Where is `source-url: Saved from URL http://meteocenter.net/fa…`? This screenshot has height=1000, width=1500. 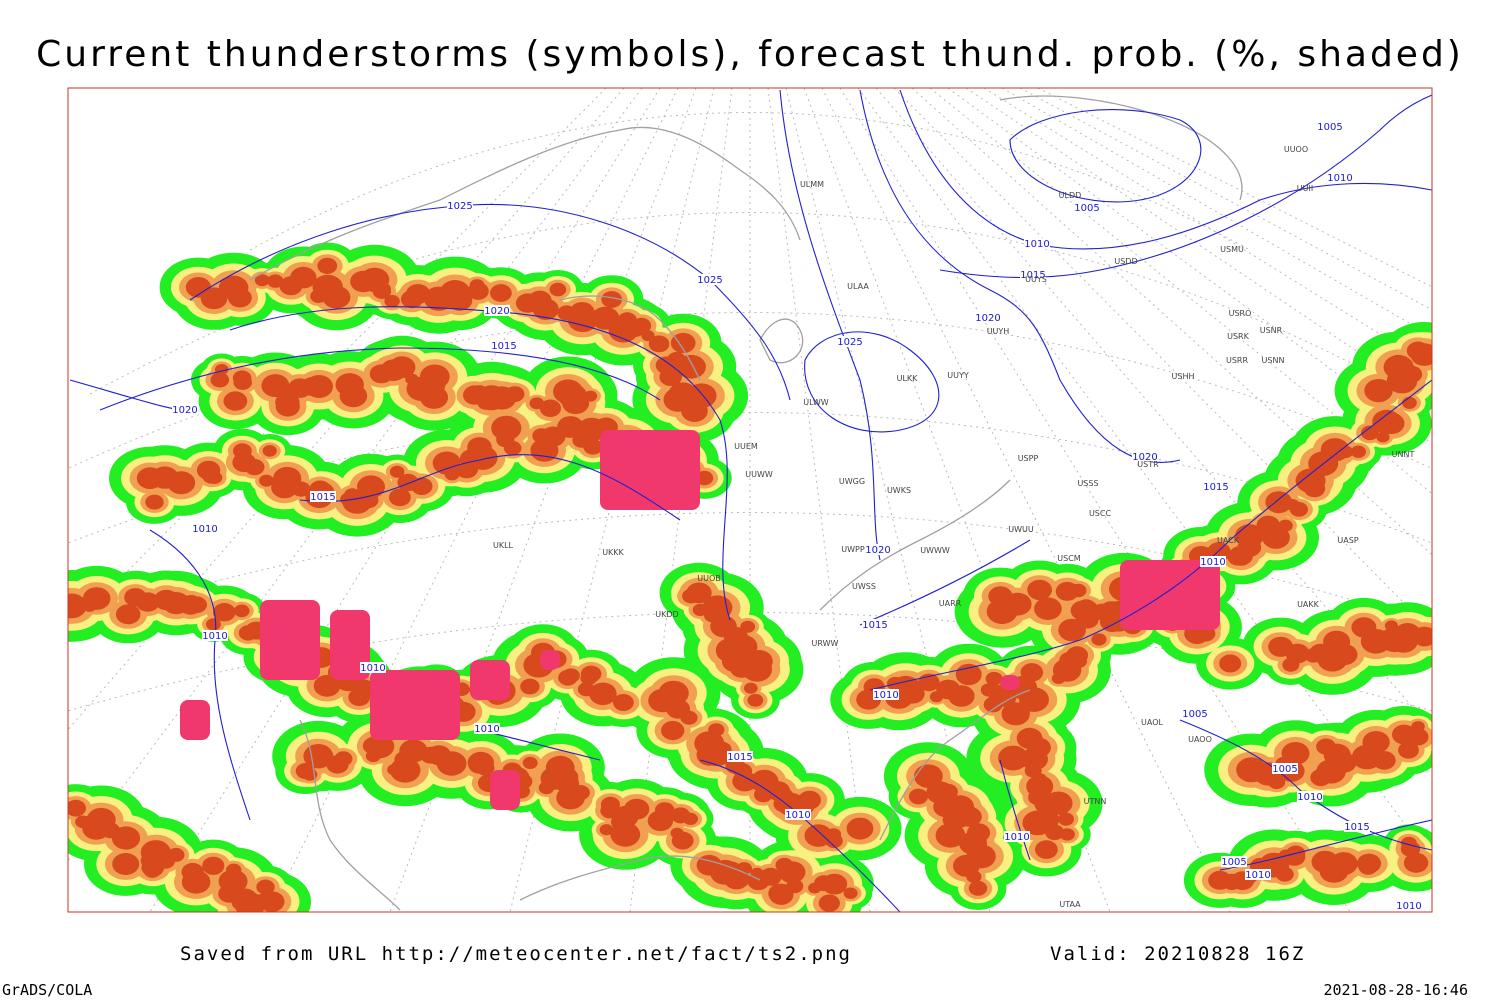
source-url: Saved from URL http://meteocenter.net/fa… is located at coordinates (516, 954).